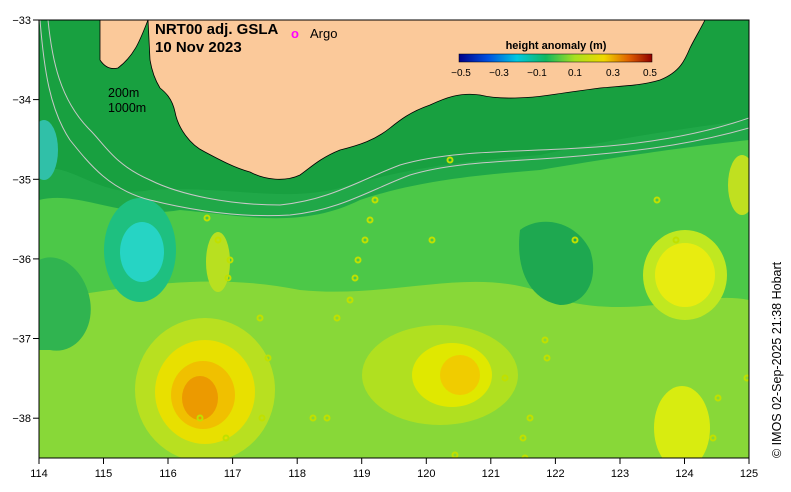  Describe the element at coordinates (556, 46) in the screenshot. I see `colorbar-title: height anomaly (m)` at that location.